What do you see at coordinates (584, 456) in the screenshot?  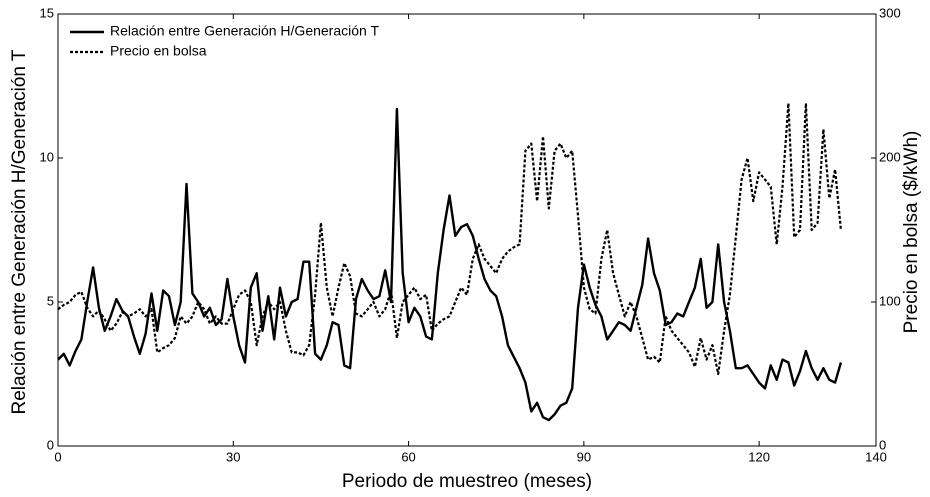 I see `x-tick-label: 90` at bounding box center [584, 456].